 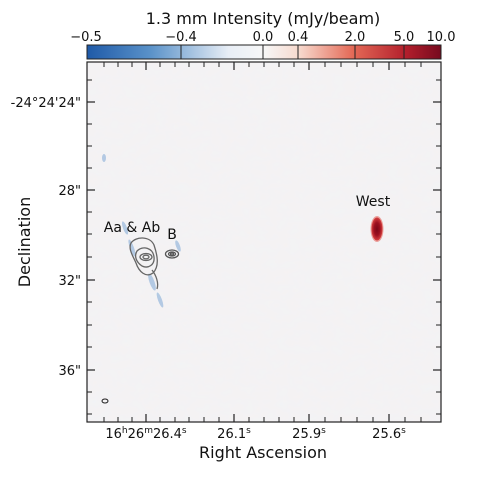 I want to click on y-tick-label: 28", so click(x=69, y=191).